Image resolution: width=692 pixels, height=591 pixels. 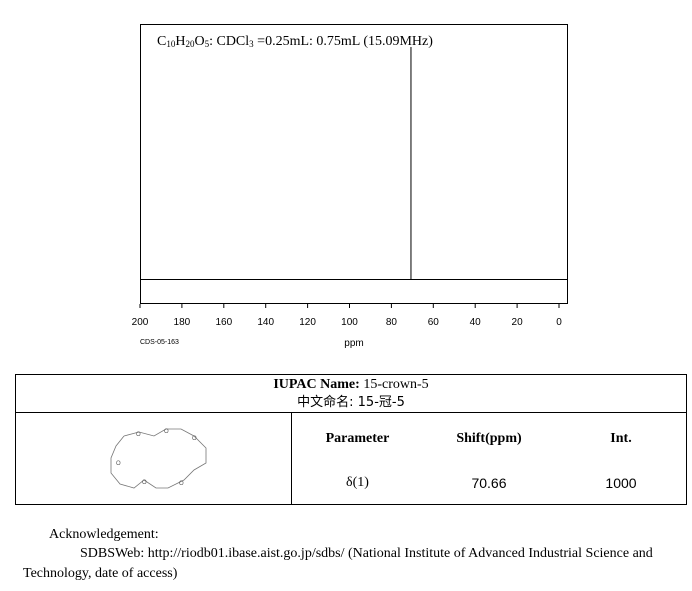 What do you see at coordinates (199, 41) in the screenshot?
I see `title-part: O` at bounding box center [199, 41].